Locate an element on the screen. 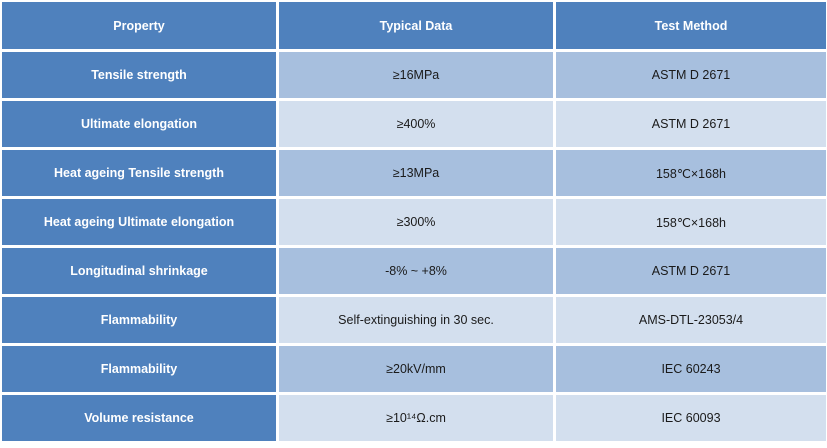 Image resolution: width=827 pixels, height=448 pixels. row-typical: Self-extinguishing in 30 sec. is located at coordinates (416, 320).